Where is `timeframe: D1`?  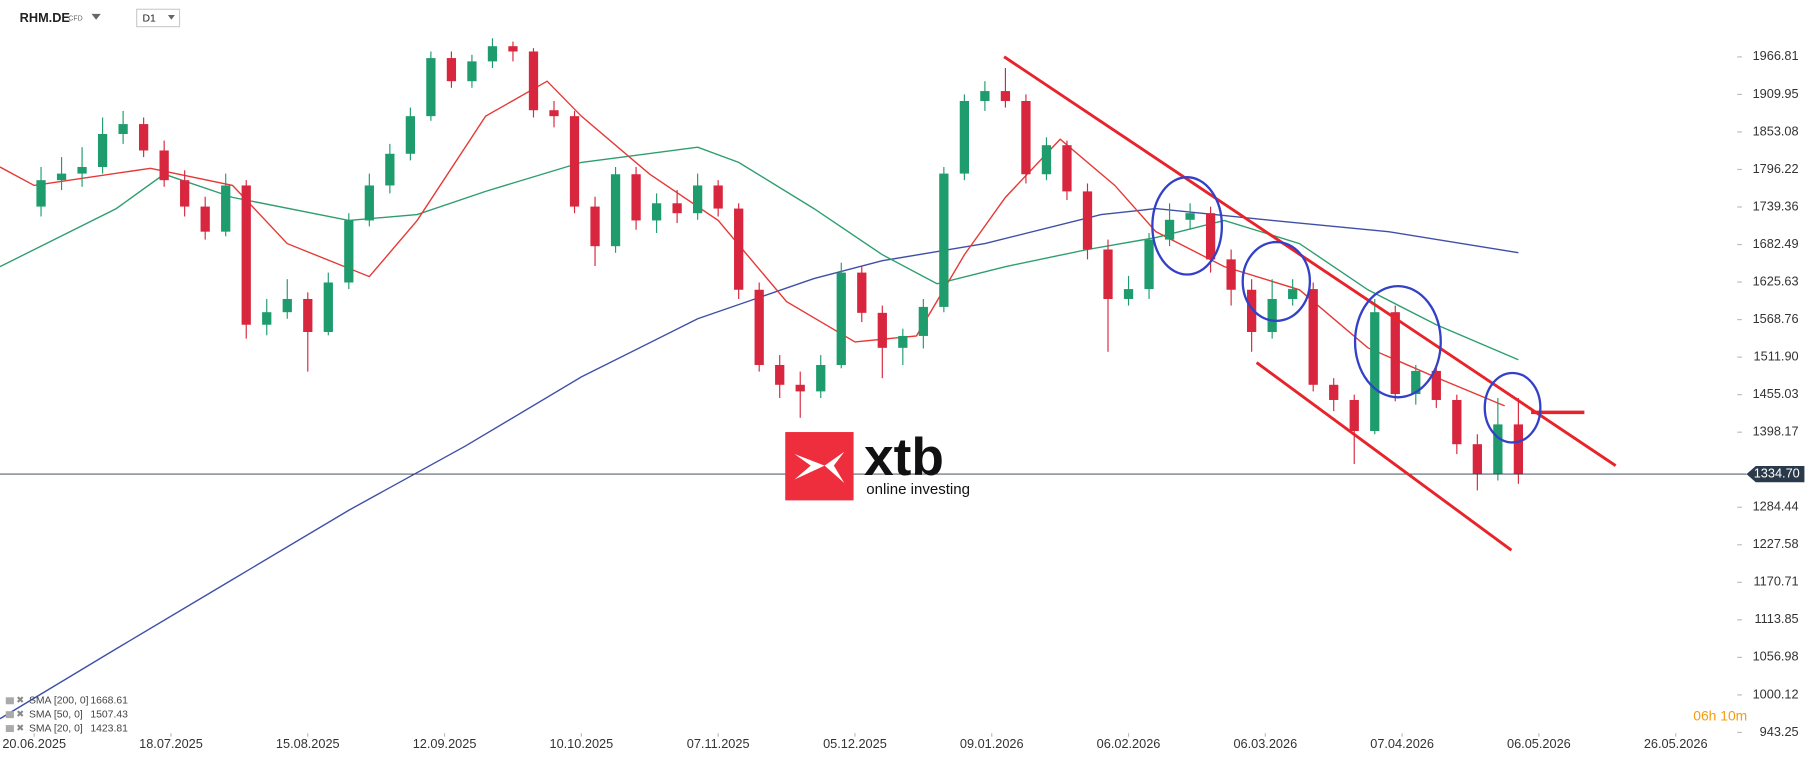
timeframe: D1 is located at coordinates (149, 18).